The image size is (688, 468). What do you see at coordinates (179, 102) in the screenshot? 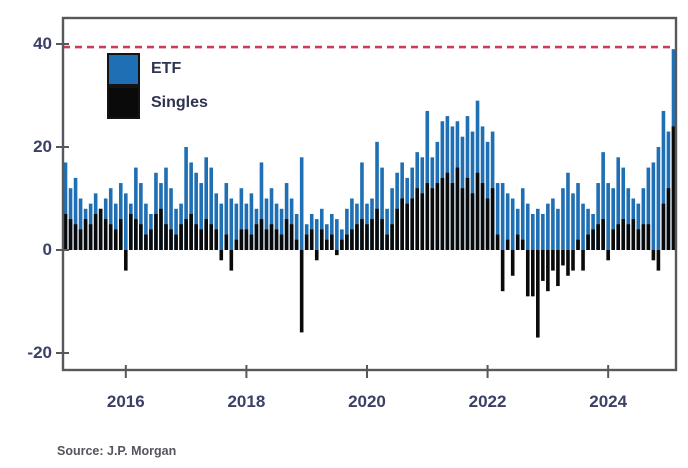
I see `singles-legend-label: Singles` at bounding box center [179, 102].